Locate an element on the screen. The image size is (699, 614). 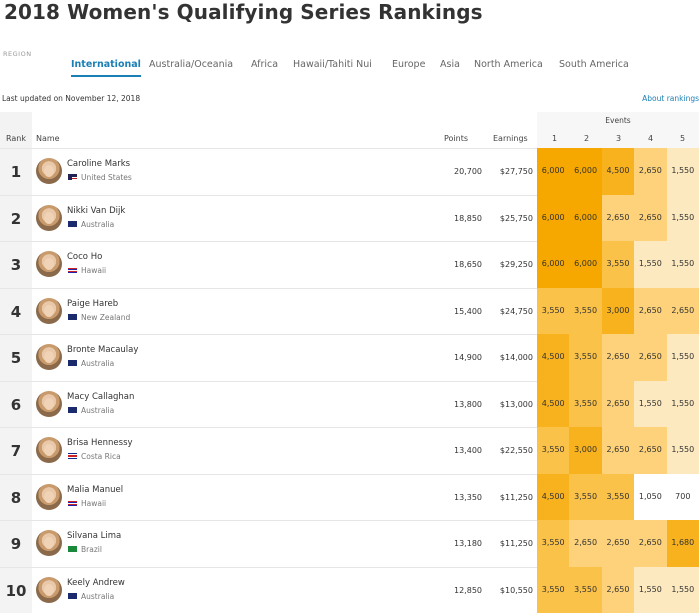
event-1-header: 1 is located at coordinates (554, 139).